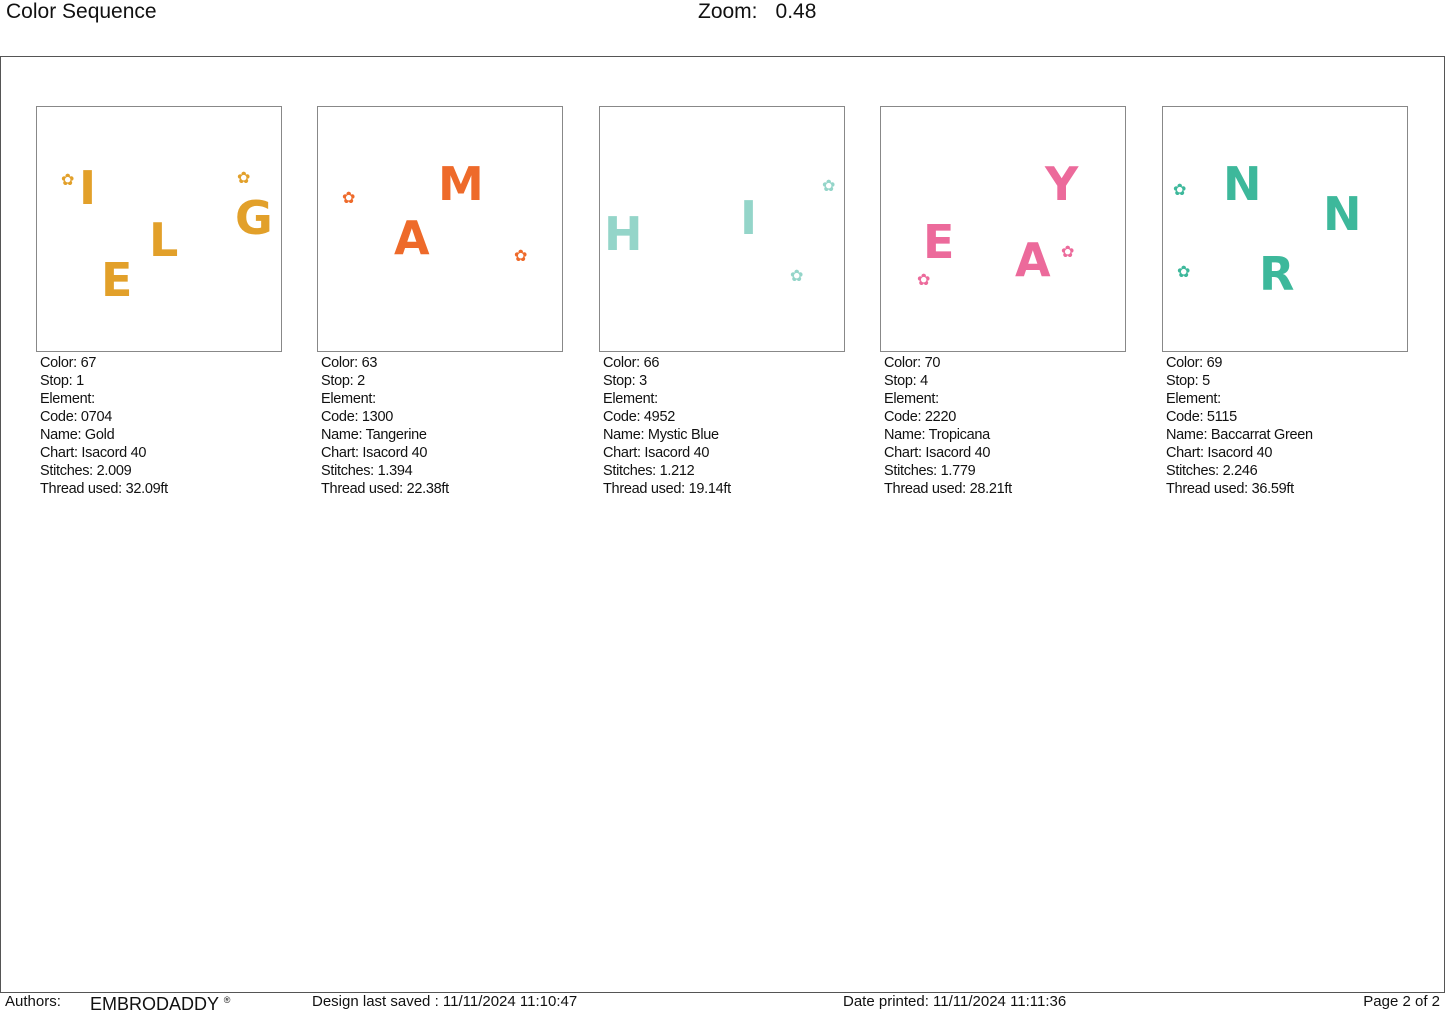 The height and width of the screenshot is (1018, 1445). What do you see at coordinates (104, 489) in the screenshot?
I see `info-thread: Thread used: 32.09ft` at bounding box center [104, 489].